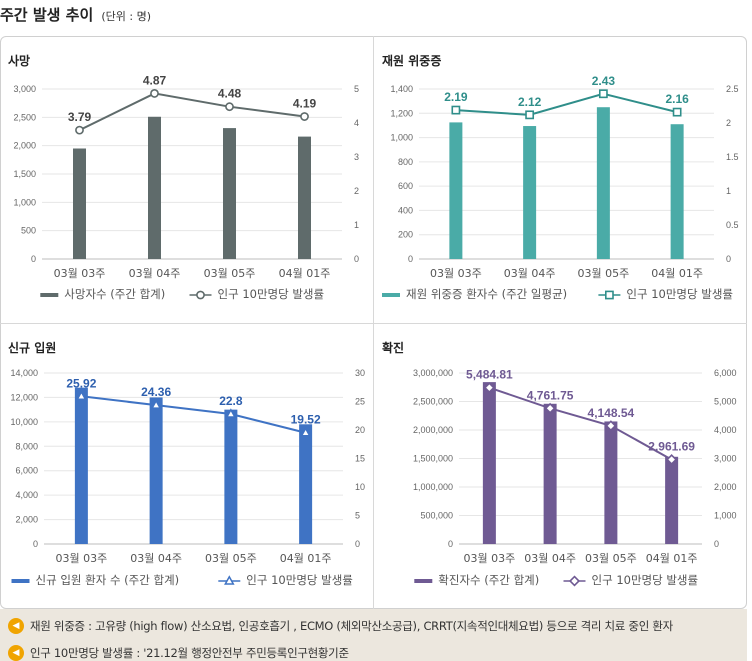 This screenshot has width=752, height=661. I want to click on y-right-tick-label: 1, so click(728, 191).